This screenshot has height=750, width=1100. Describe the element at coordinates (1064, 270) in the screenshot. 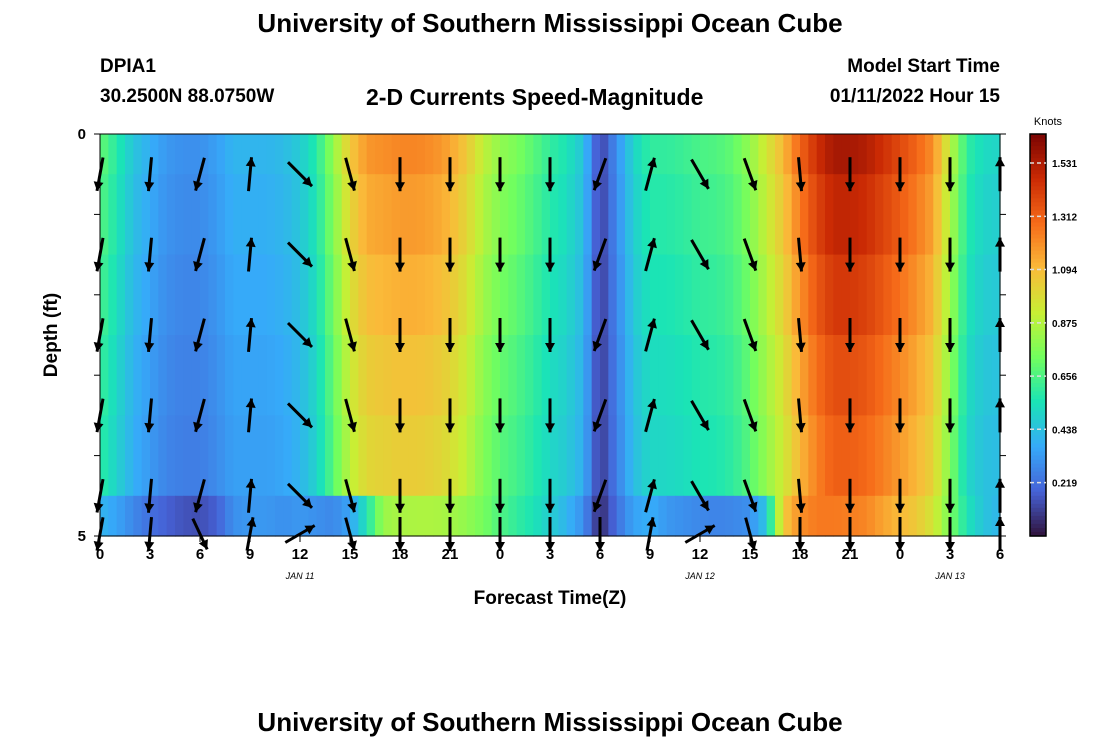

I see `colorbar-tick-label: 1.094` at that location.